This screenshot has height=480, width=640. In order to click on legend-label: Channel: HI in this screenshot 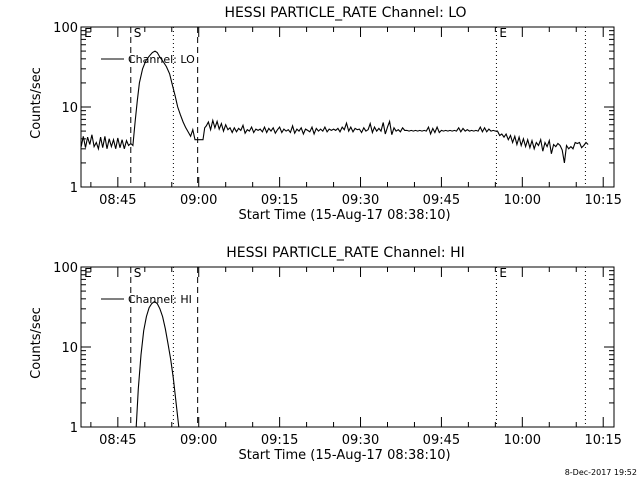, I will do `click(160, 299)`.